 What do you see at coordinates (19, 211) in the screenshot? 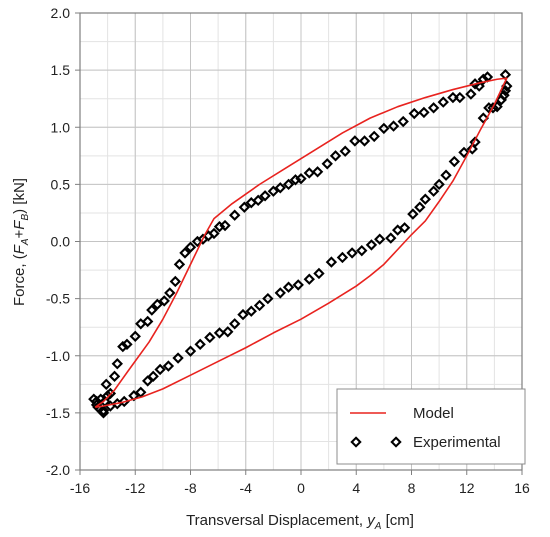
I see `y-axis-label-close: )` at bounding box center [19, 211].